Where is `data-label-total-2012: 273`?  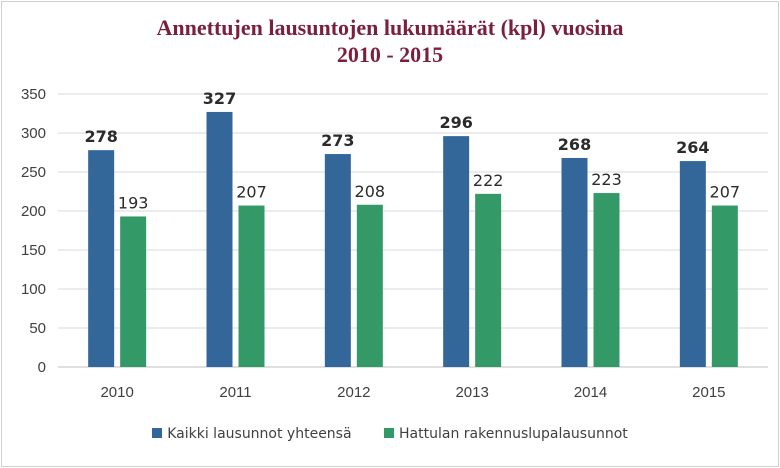
data-label-total-2012: 273 is located at coordinates (337, 140).